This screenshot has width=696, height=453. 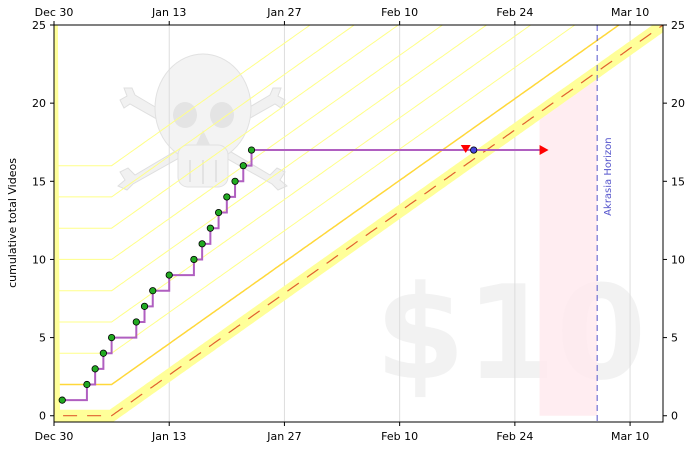 What do you see at coordinates (42, 416) in the screenshot?
I see `y-tick-label-left-0: 0` at bounding box center [42, 416].